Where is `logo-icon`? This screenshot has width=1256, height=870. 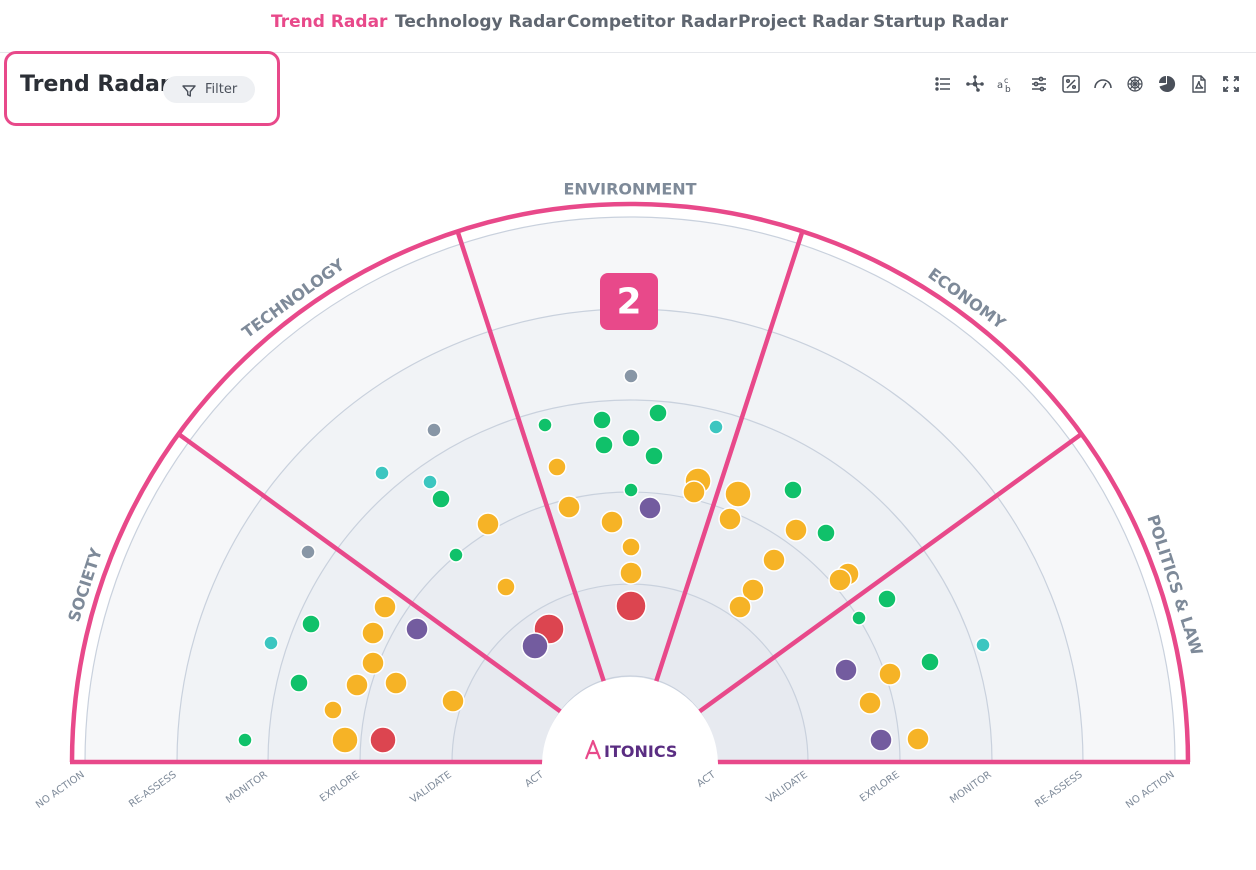 logo-icon is located at coordinates (593, 749).